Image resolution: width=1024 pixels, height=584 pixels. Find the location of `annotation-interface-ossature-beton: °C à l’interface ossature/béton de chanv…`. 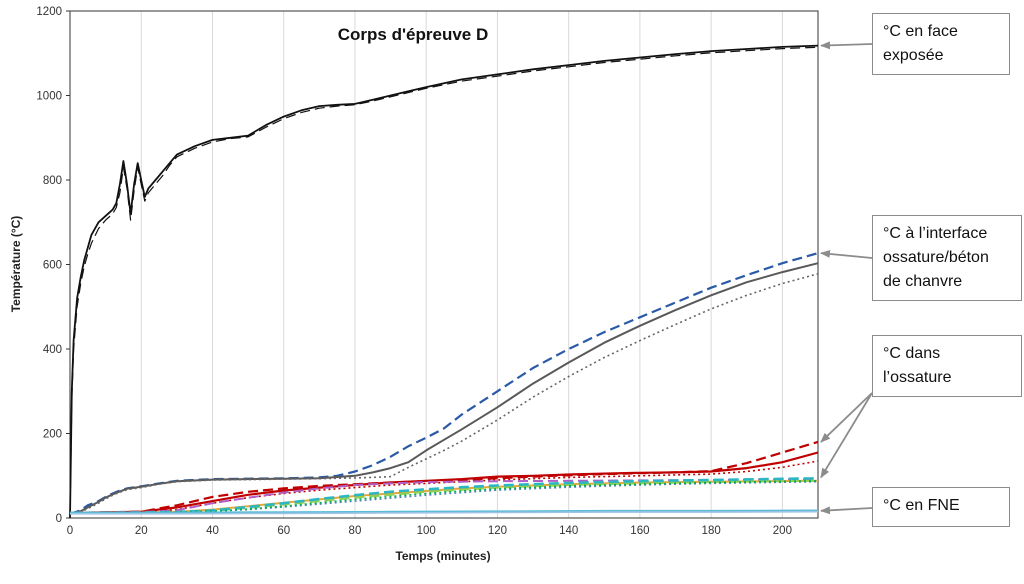

annotation-interface-ossature-beton: °C à l’interface ossature/béton de chanv… is located at coordinates (947, 258).